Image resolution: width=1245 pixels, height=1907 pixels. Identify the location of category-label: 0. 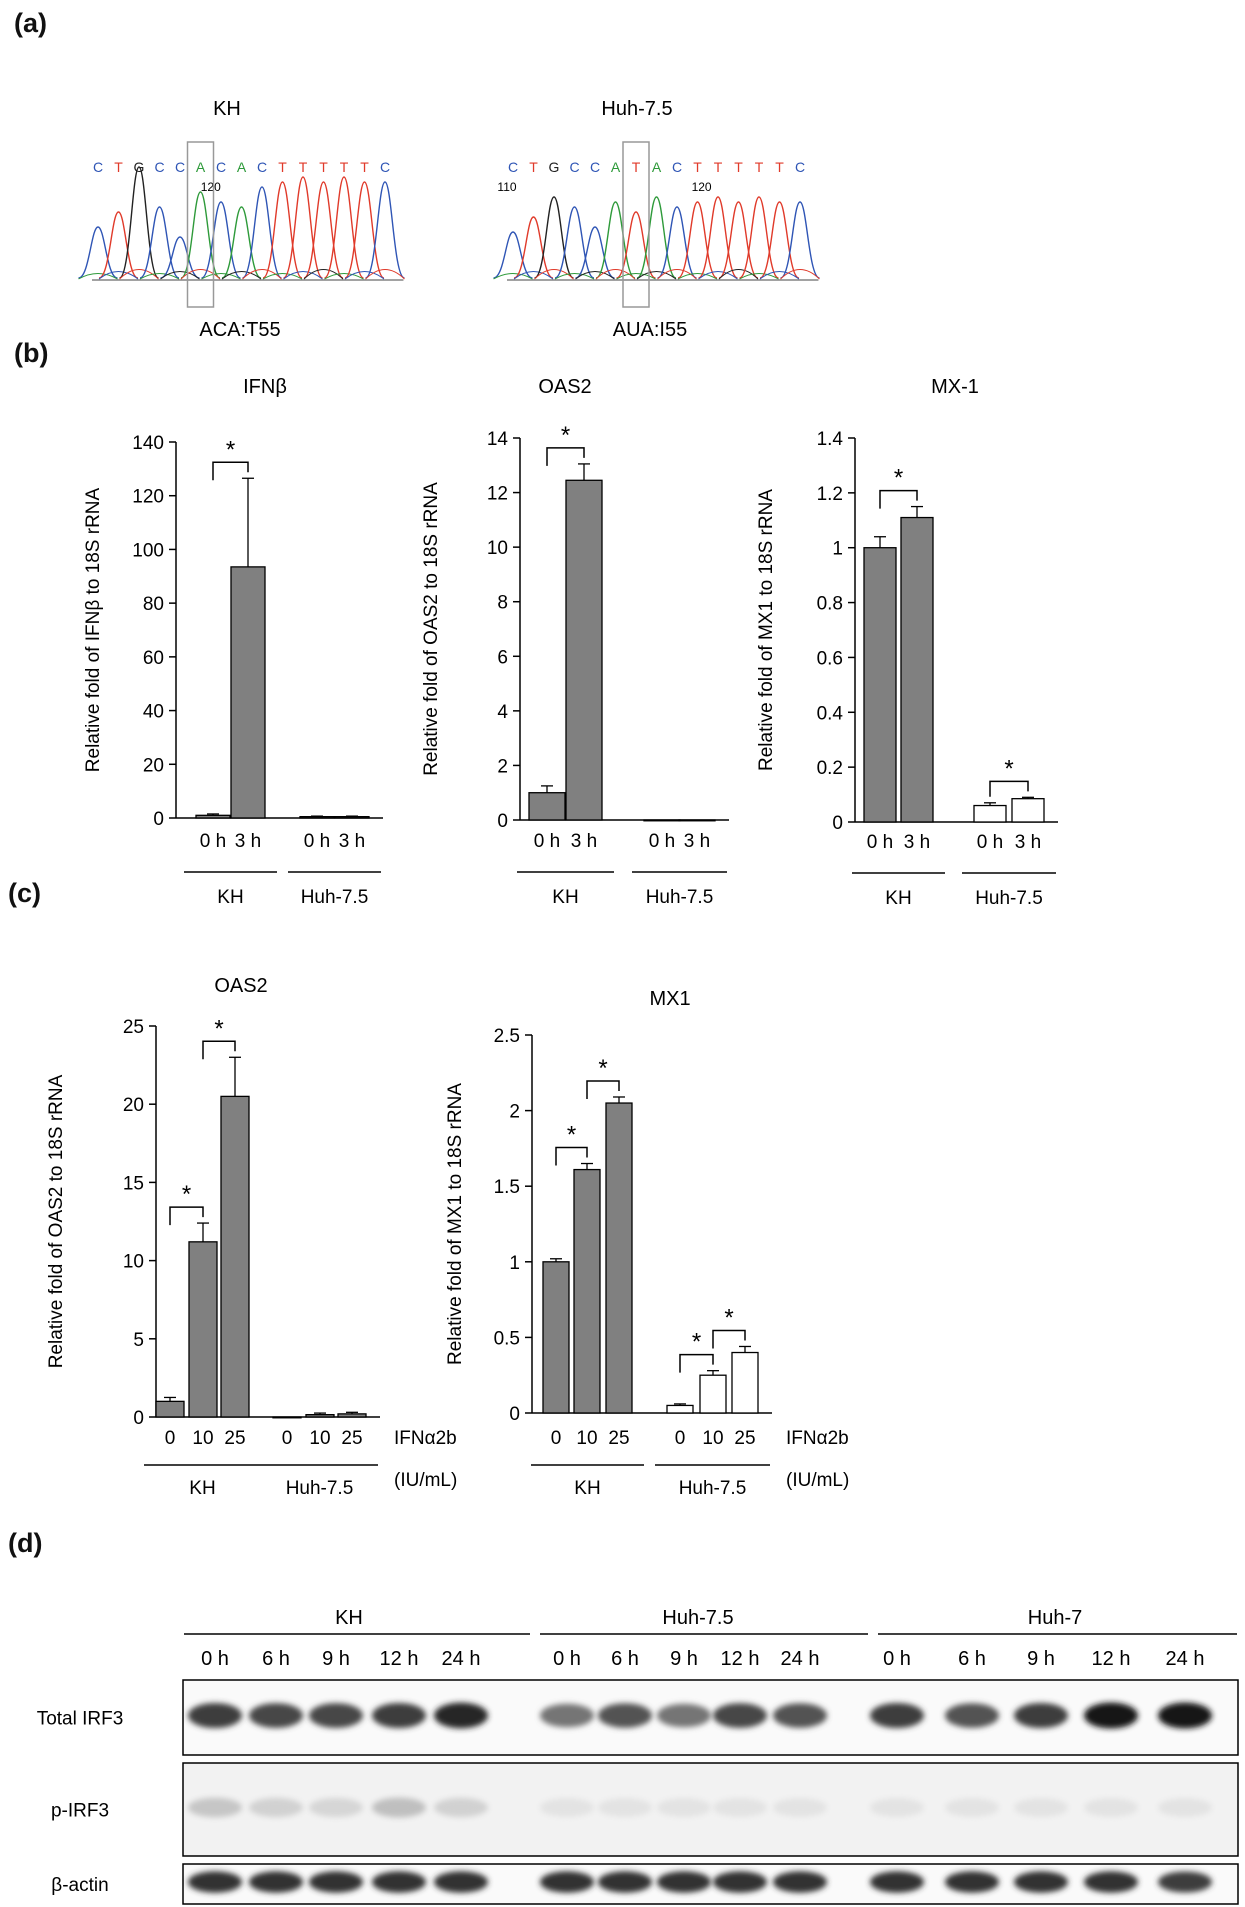
(170, 1438).